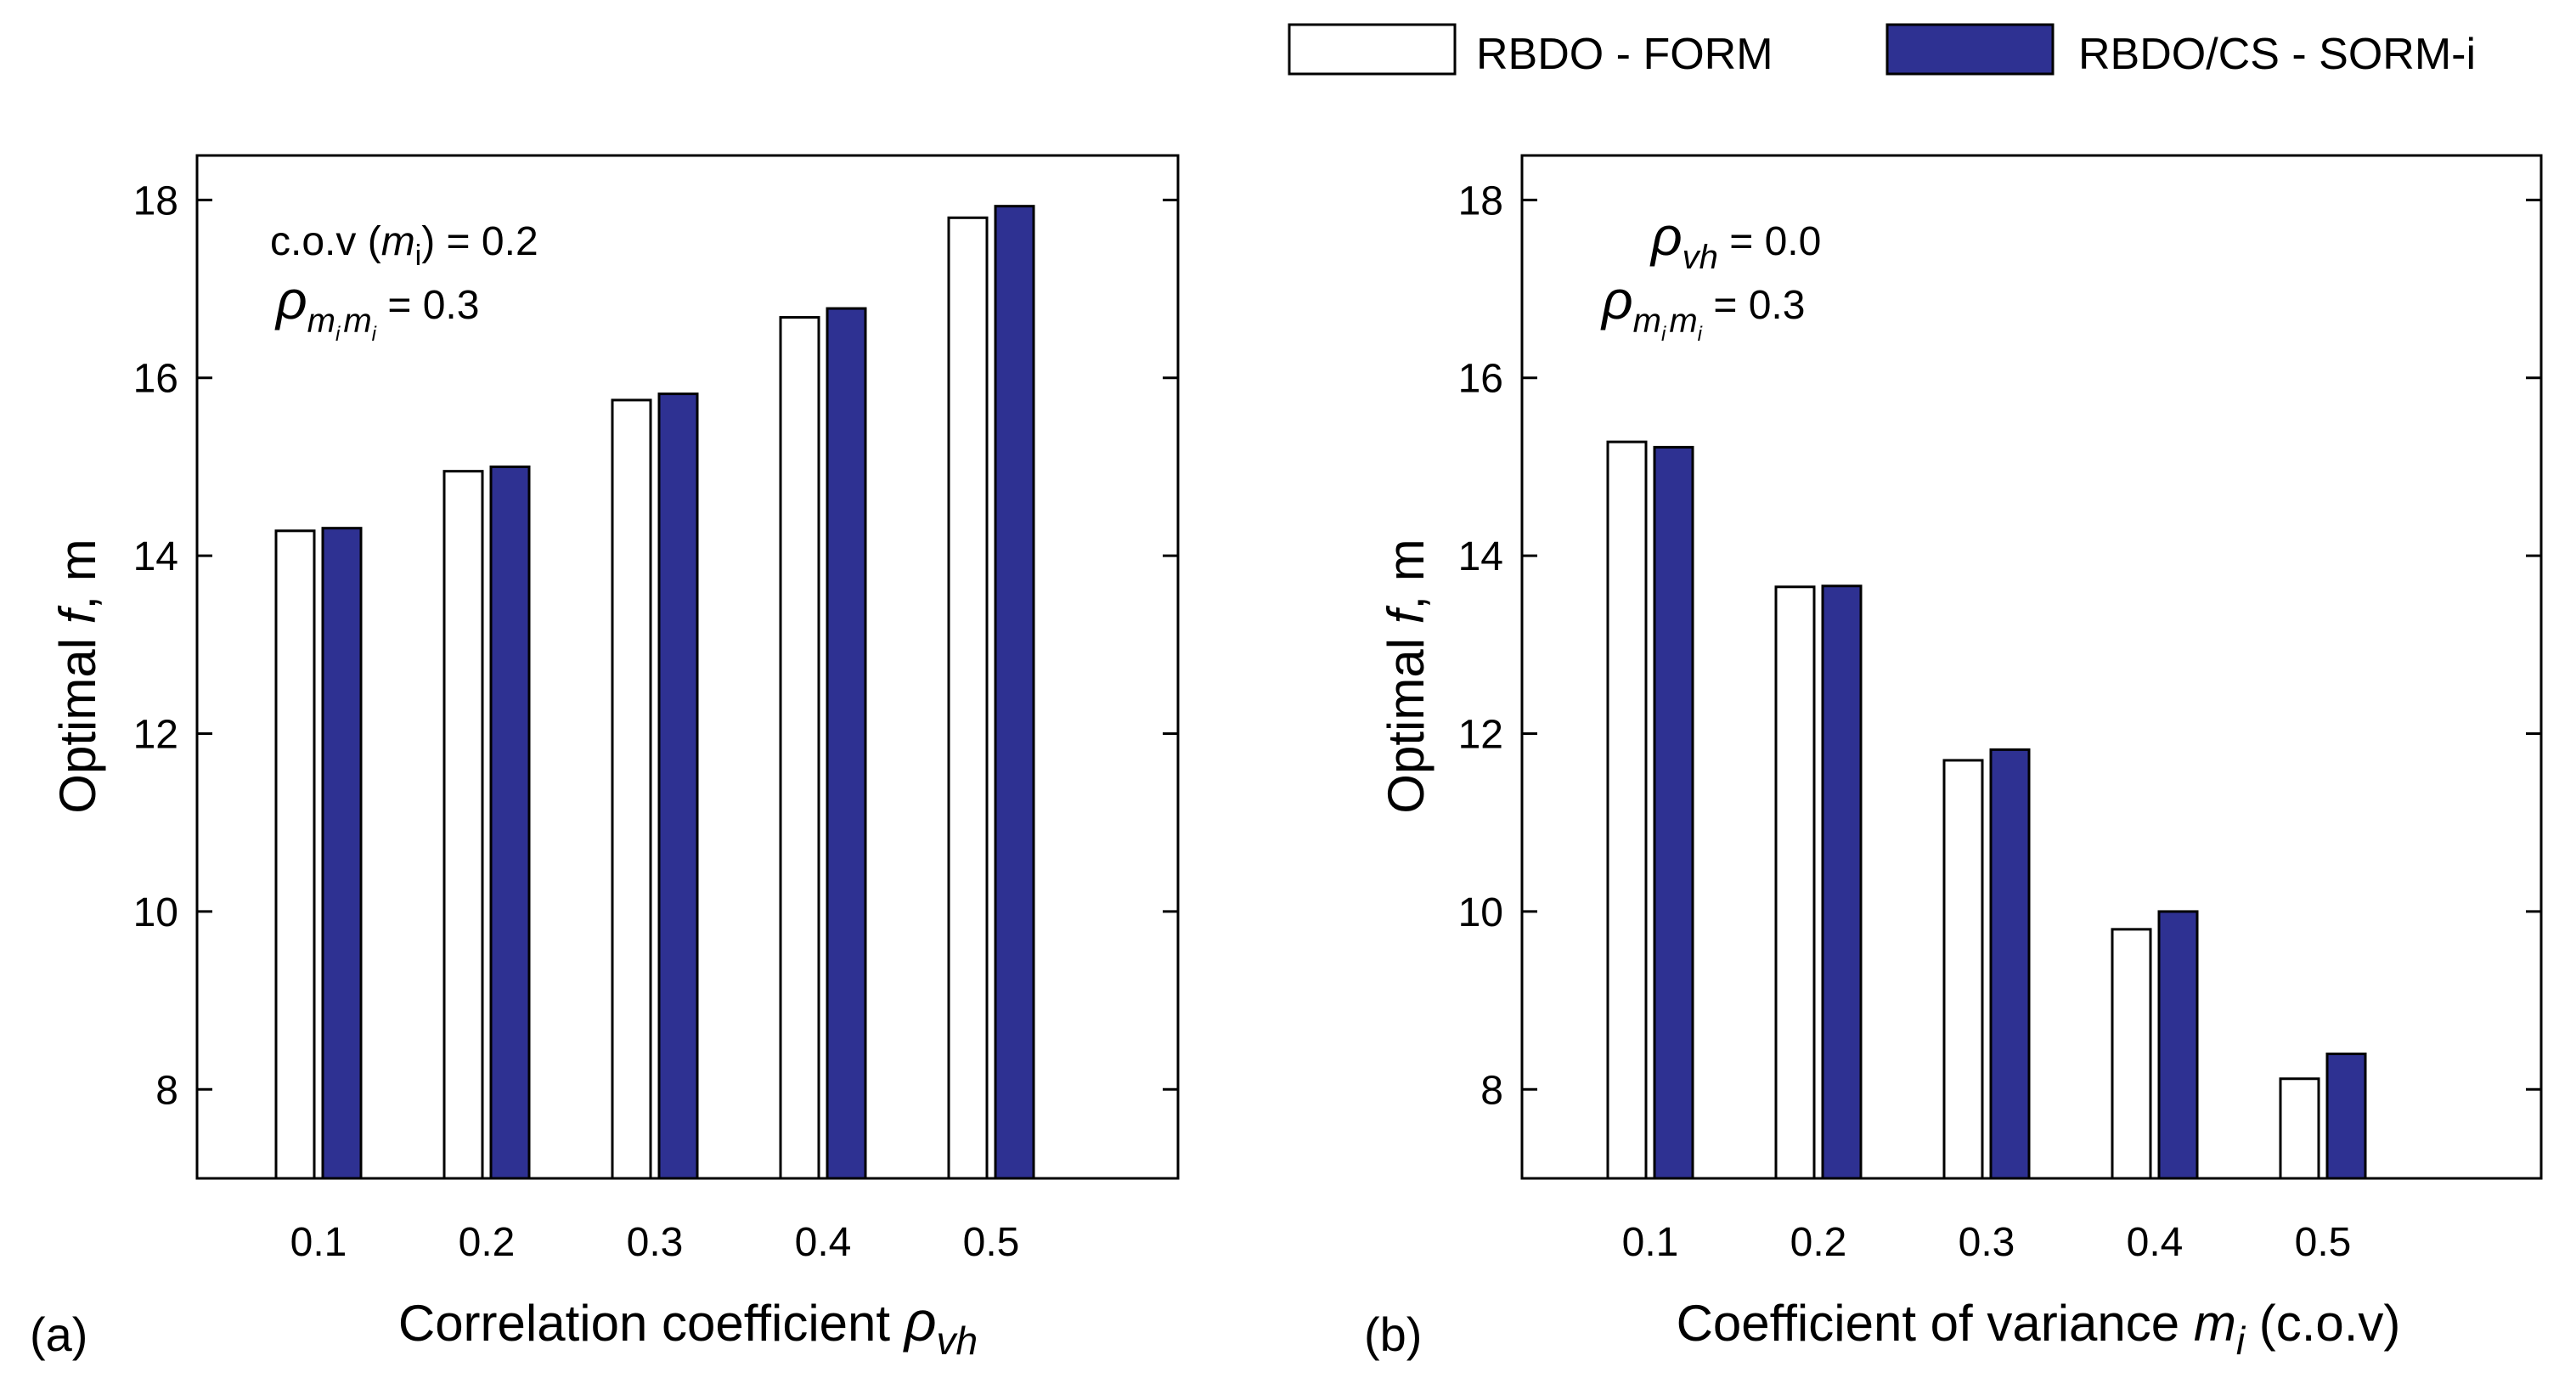  What do you see at coordinates (463, 825) in the screenshot?
I see `panel-a-bar-form-0.2` at bounding box center [463, 825].